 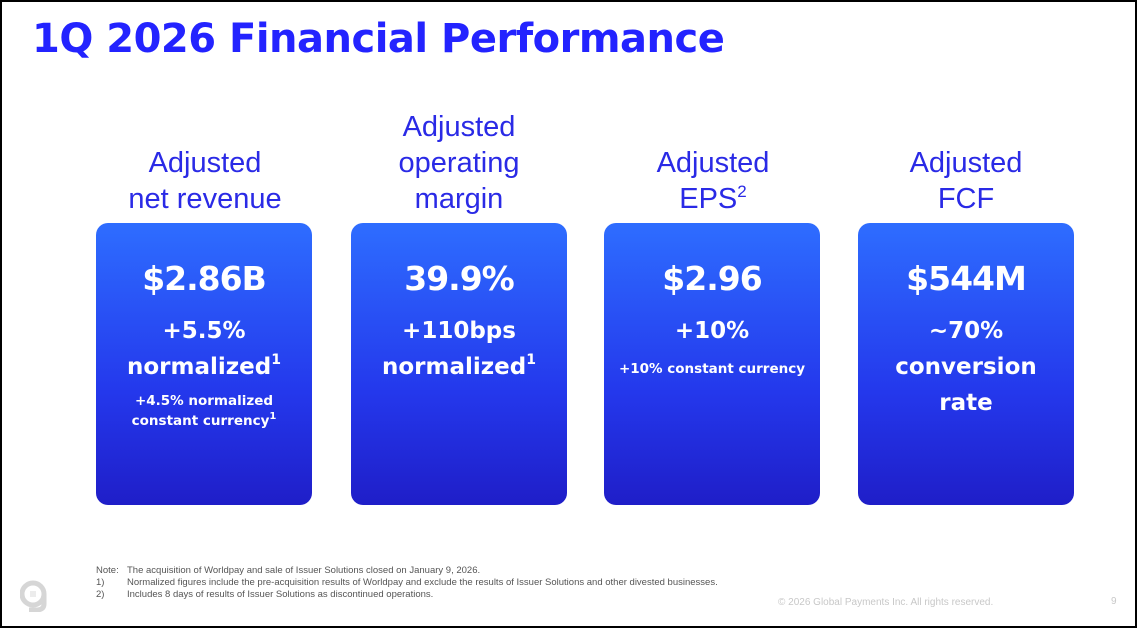 What do you see at coordinates (459, 278) in the screenshot?
I see `metric-value: 39.9%` at bounding box center [459, 278].